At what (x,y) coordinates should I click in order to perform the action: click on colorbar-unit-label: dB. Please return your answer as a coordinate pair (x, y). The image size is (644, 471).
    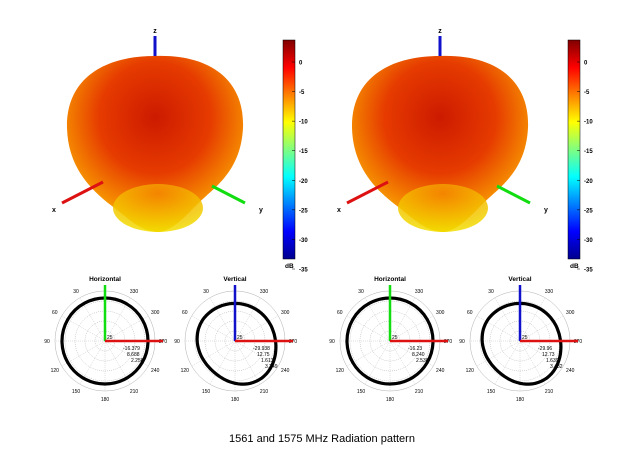
    Looking at the image, I should click on (574, 266).